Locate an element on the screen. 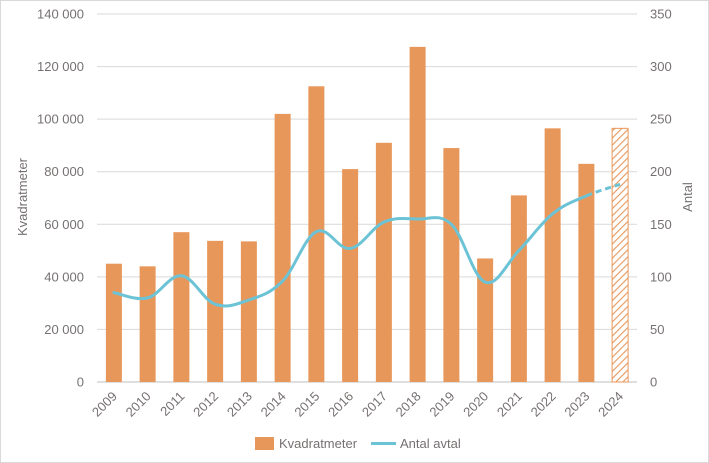 The height and width of the screenshot is (463, 709). bar-2016 is located at coordinates (350, 275).